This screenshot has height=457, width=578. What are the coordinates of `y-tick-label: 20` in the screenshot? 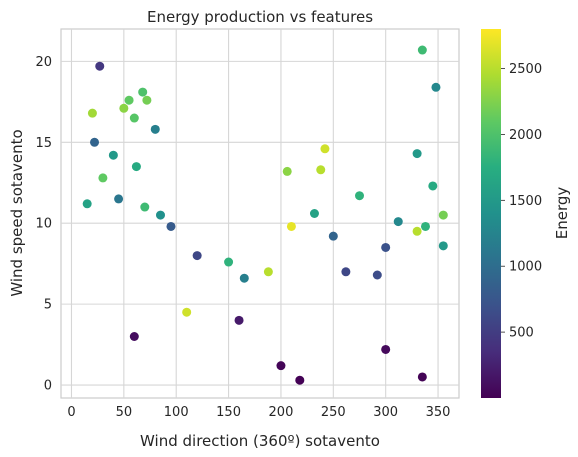 It's located at (43, 62).